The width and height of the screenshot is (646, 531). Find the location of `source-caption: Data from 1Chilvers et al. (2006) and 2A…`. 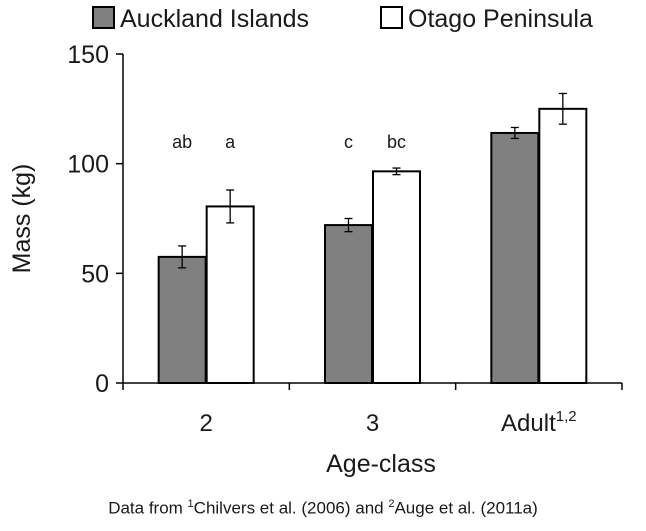

source-caption: Data from 1Chilvers et al. (2006) and 2A… is located at coordinates (323, 508).